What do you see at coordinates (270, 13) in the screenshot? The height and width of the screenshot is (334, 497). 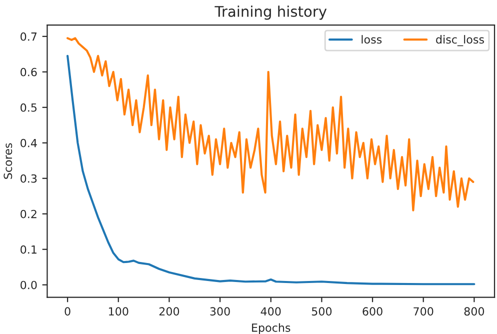 I see `chart-title: Training history` at bounding box center [270, 13].